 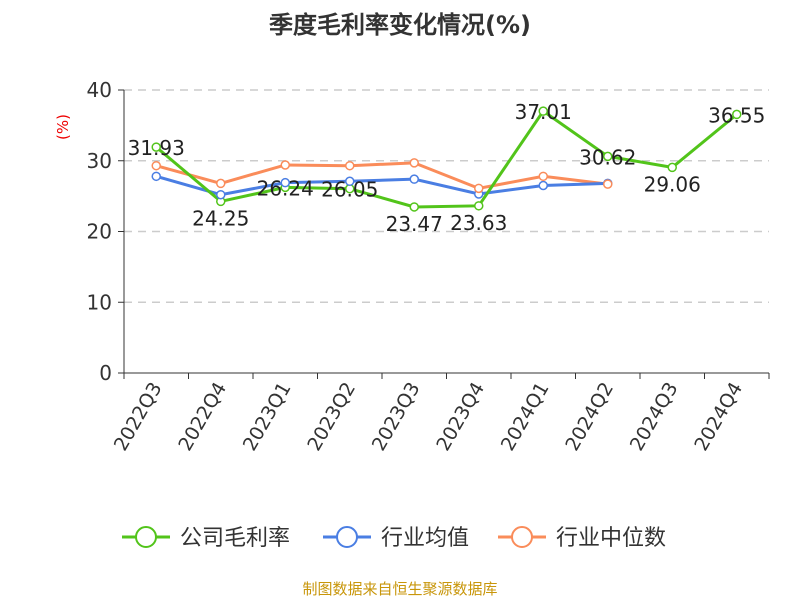 What do you see at coordinates (63, 127) in the screenshot?
I see `y-axis-label: (%)` at bounding box center [63, 127].